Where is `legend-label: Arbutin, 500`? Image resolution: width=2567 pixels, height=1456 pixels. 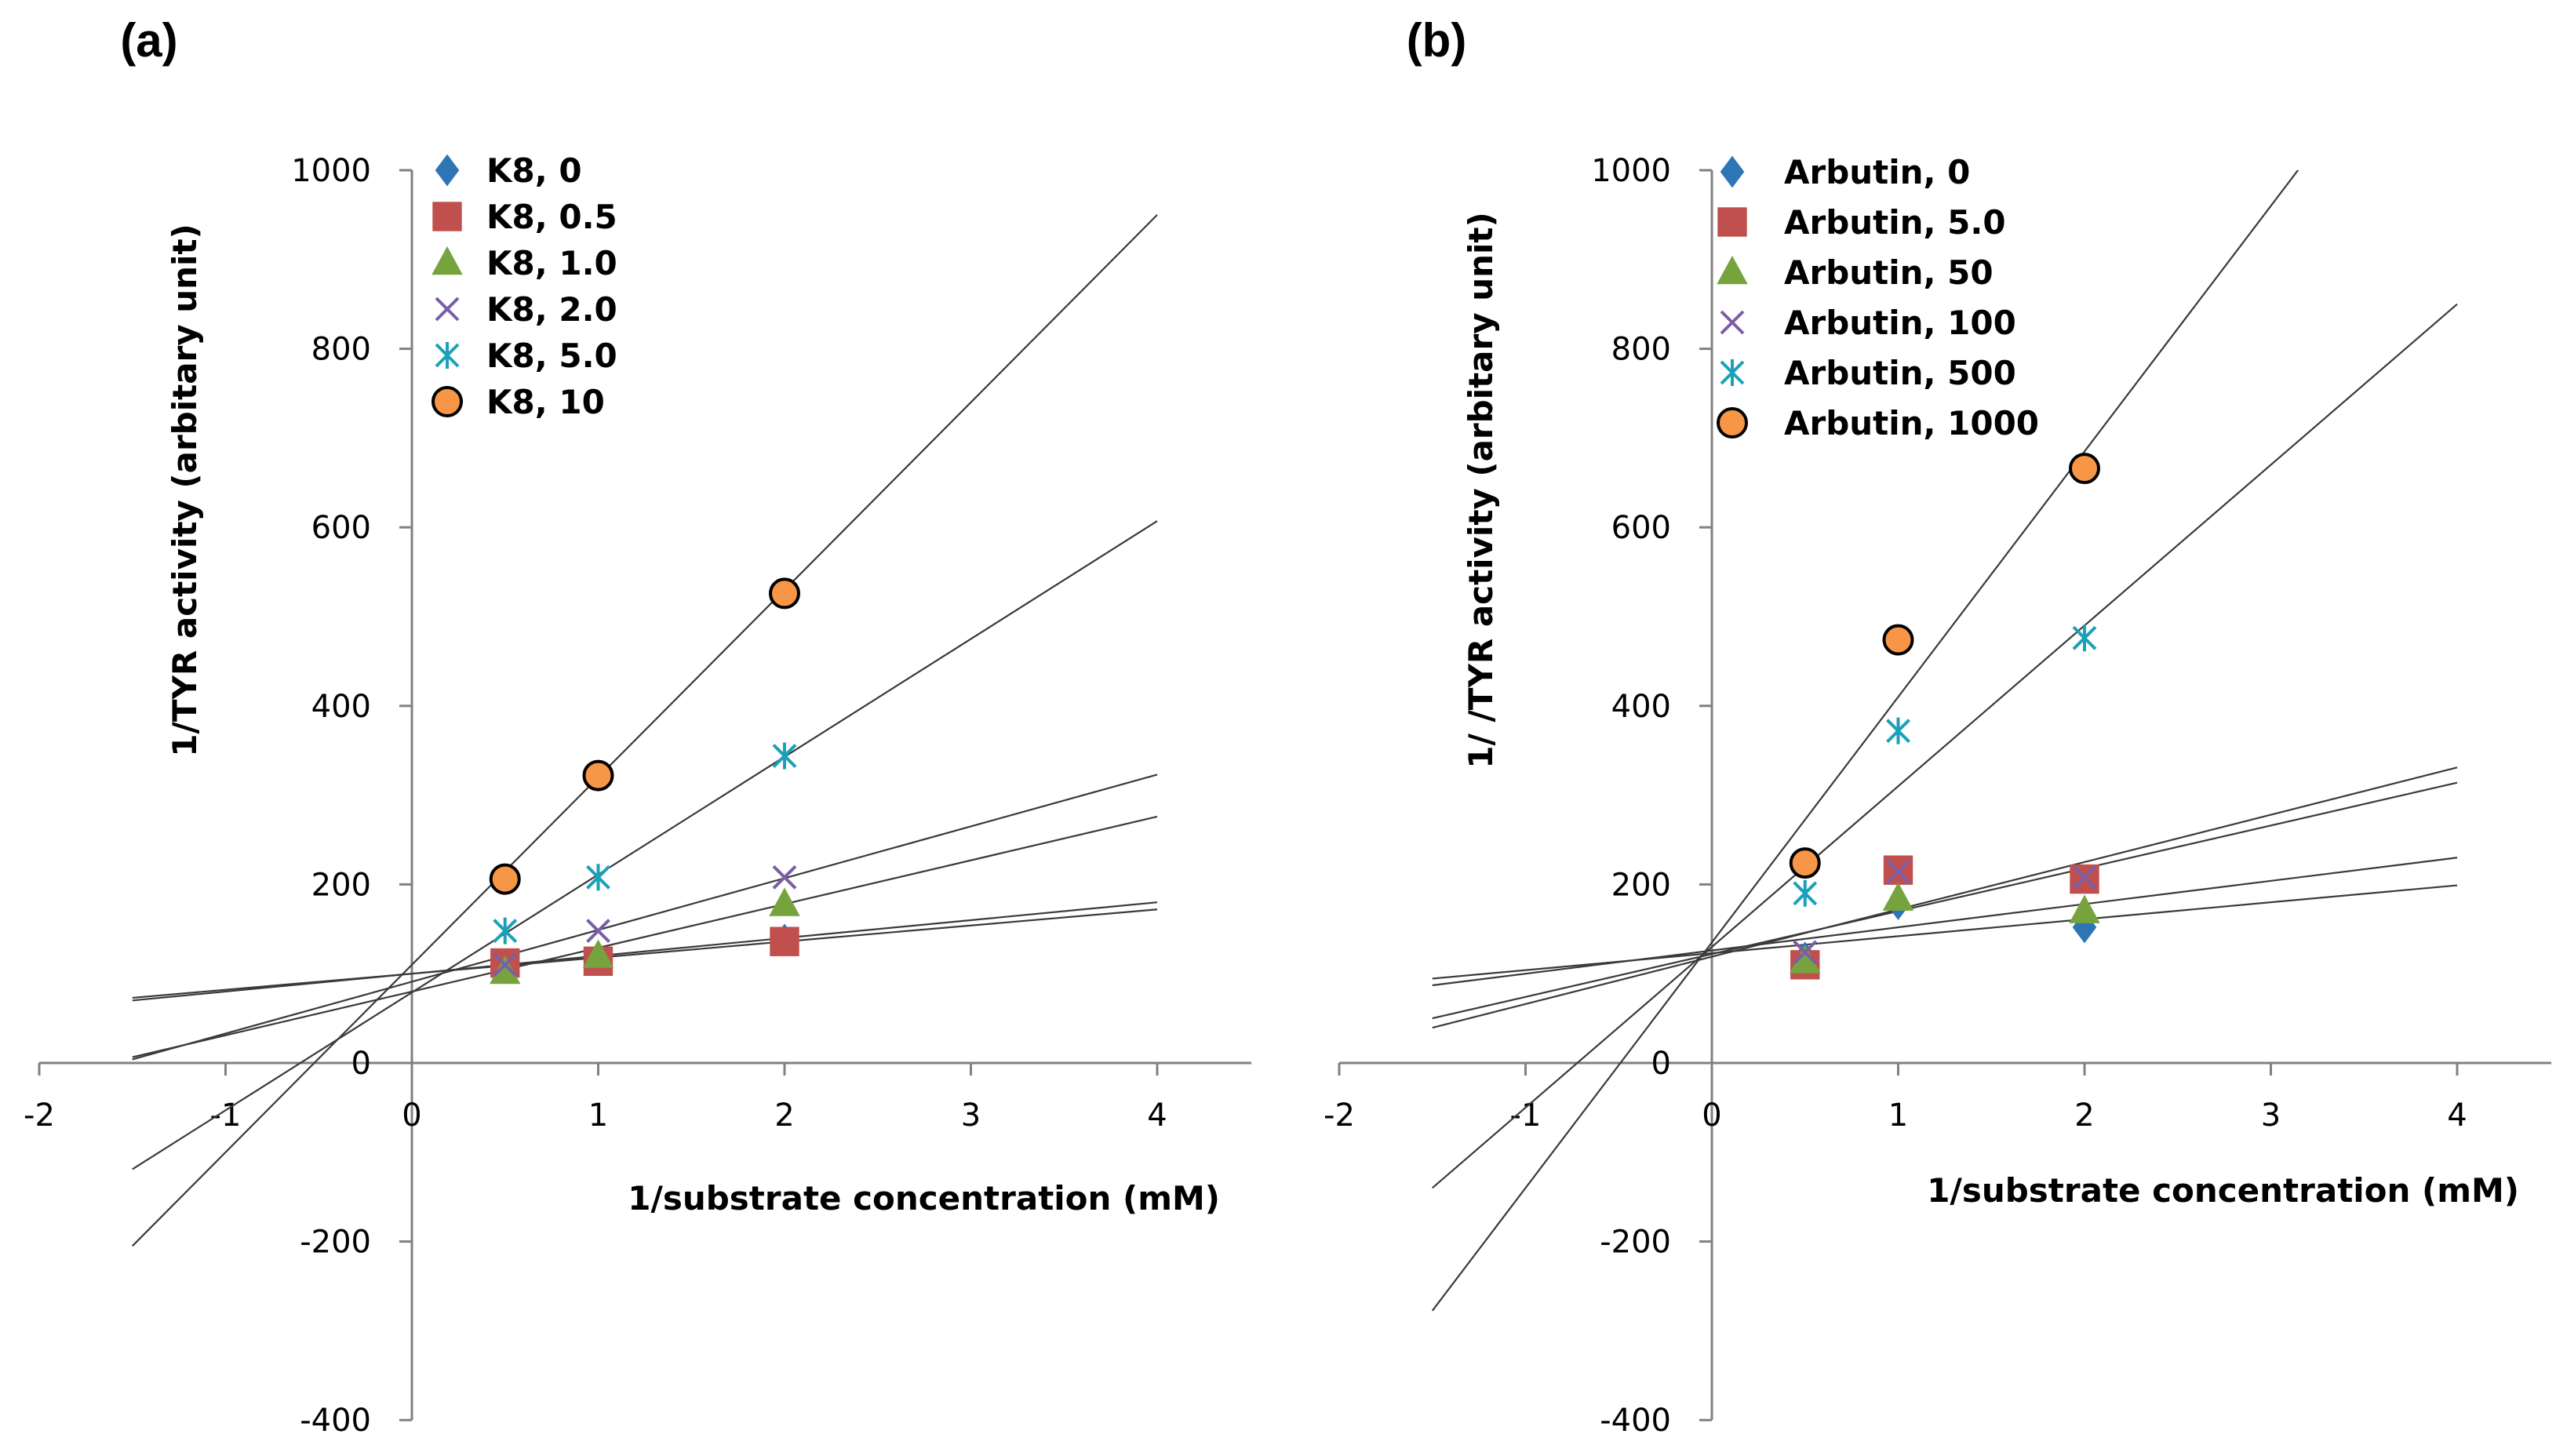 legend-label: Arbutin, 500 is located at coordinates (1900, 373).